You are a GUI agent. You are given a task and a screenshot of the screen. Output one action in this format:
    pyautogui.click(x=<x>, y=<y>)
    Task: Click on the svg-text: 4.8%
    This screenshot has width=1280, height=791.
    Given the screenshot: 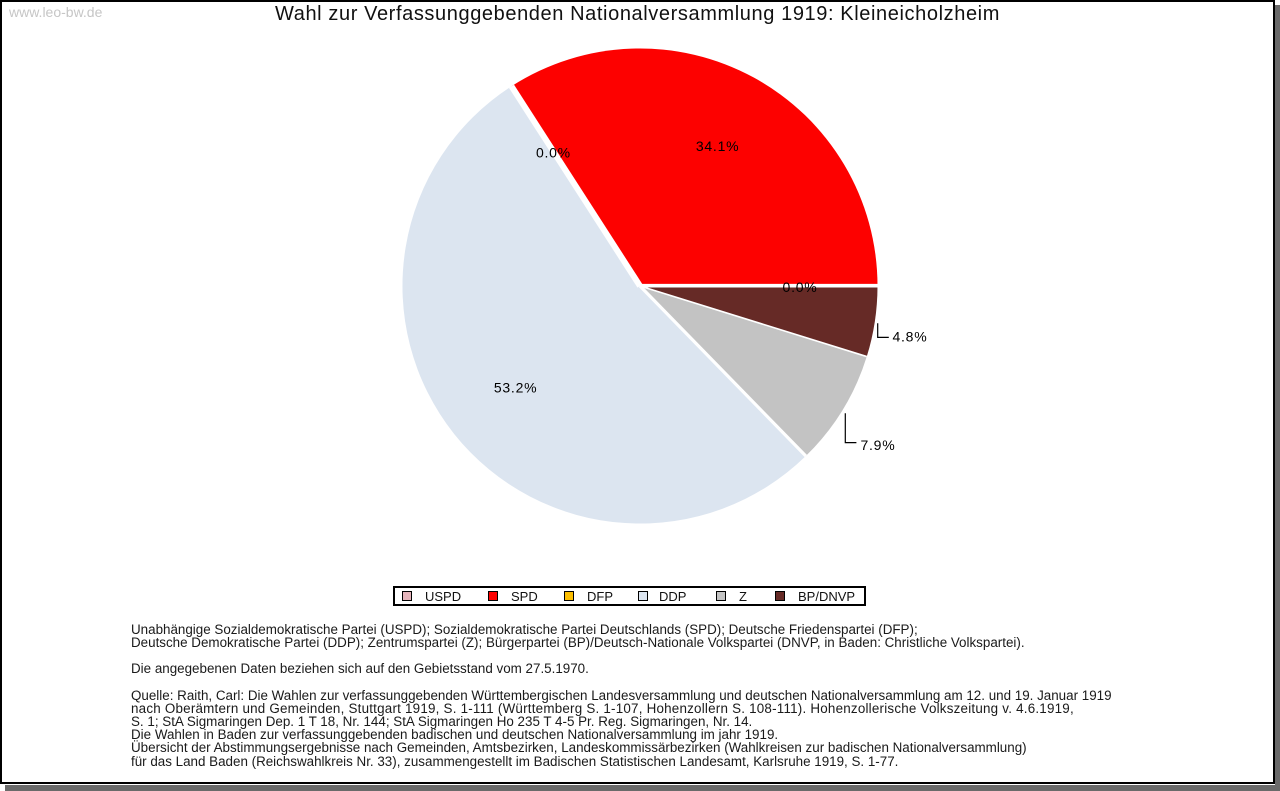 What is the action you would take?
    pyautogui.click(x=910, y=337)
    